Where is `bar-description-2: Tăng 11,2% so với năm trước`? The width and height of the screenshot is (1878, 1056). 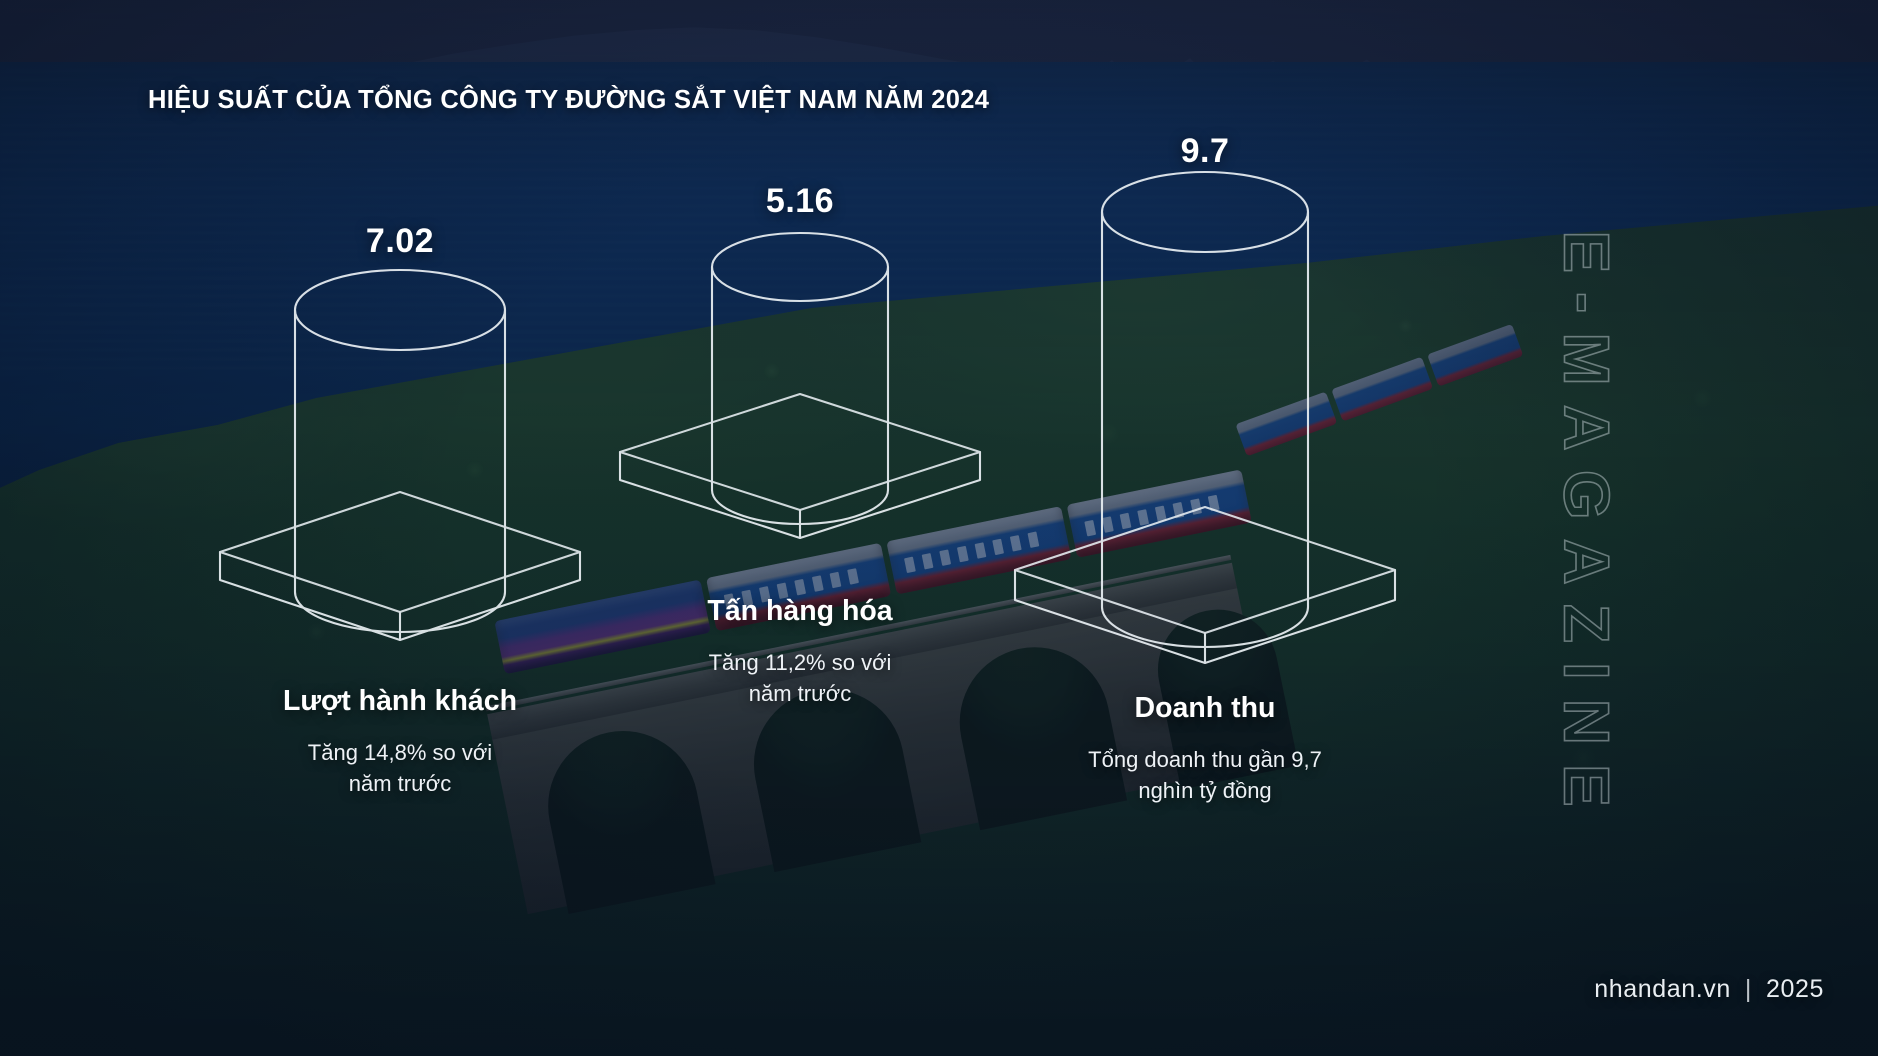 bar-description-2: Tăng 11,2% so với năm trước is located at coordinates (800, 678).